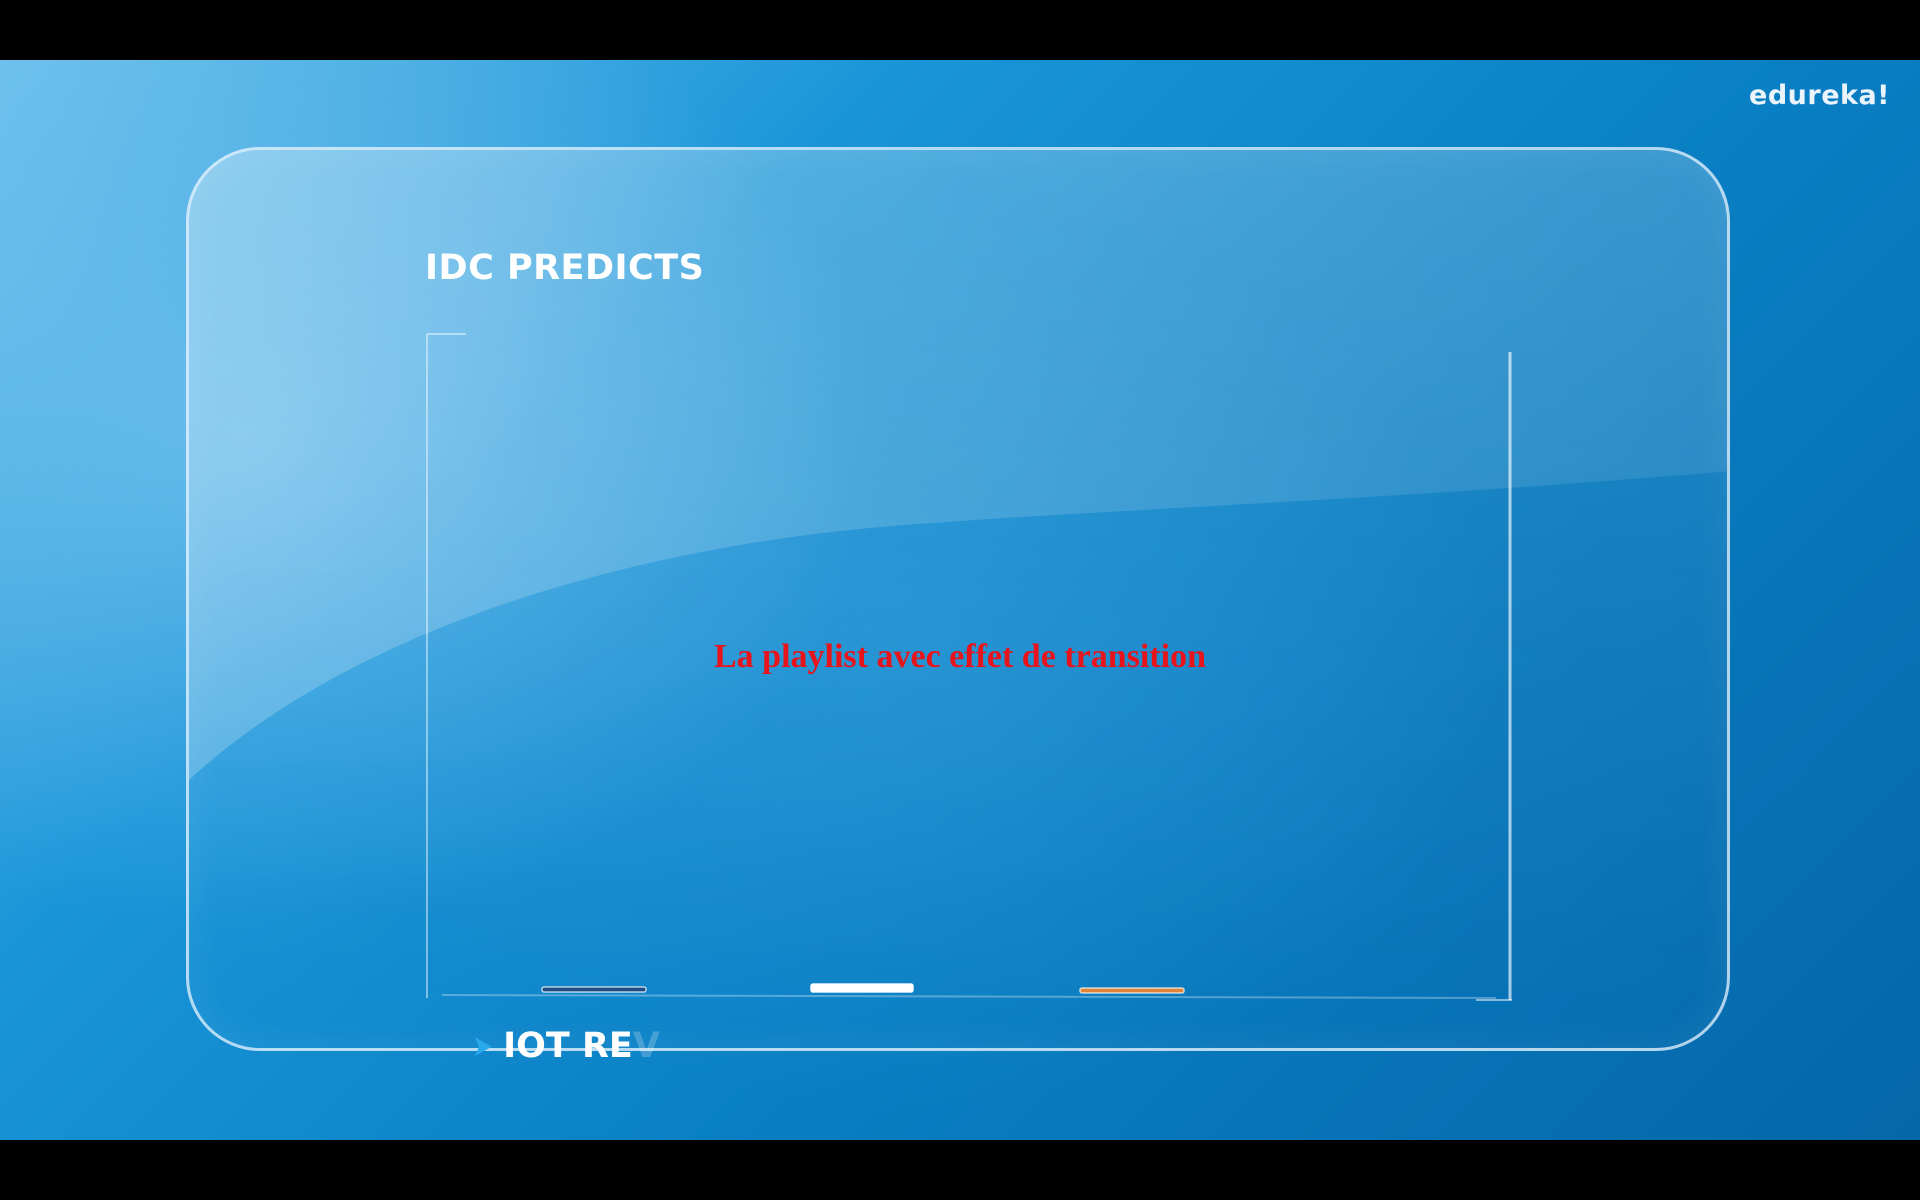  What do you see at coordinates (565, 268) in the screenshot?
I see `slide-title: IDC PREDICTS` at bounding box center [565, 268].